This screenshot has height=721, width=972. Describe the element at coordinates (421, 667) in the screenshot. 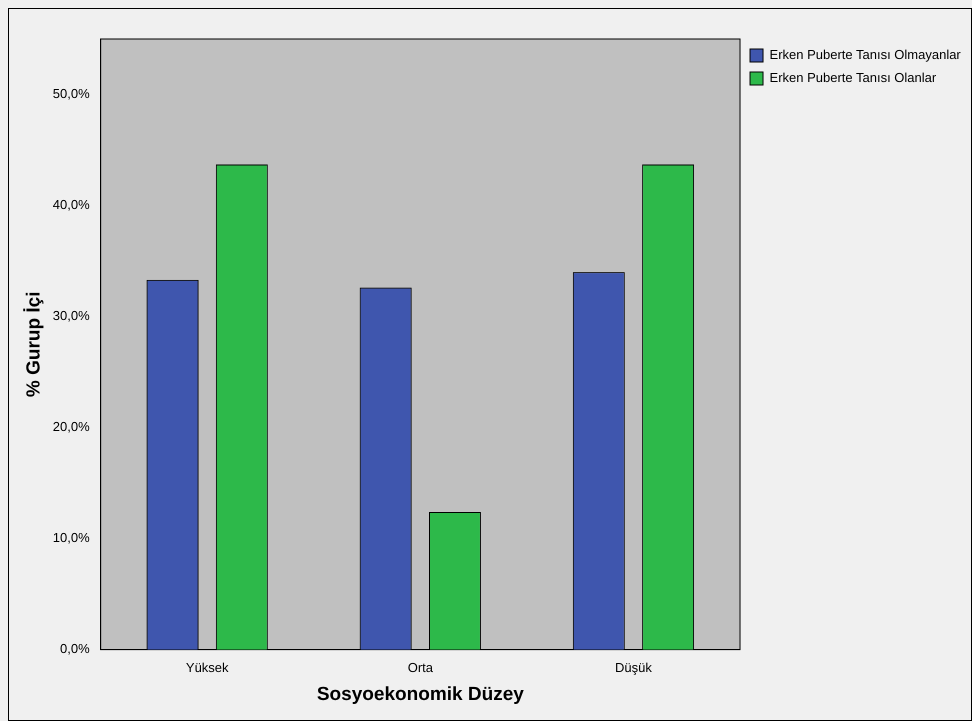

I see `x-tick-label: Orta` at that location.